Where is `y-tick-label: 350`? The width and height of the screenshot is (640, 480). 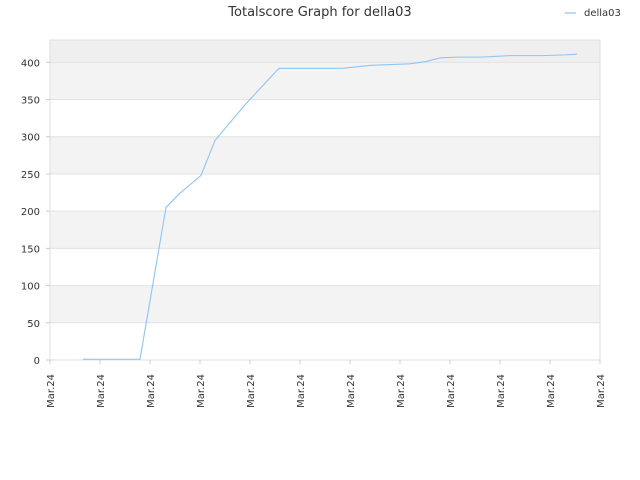
y-tick-label: 350 is located at coordinates (30, 101).